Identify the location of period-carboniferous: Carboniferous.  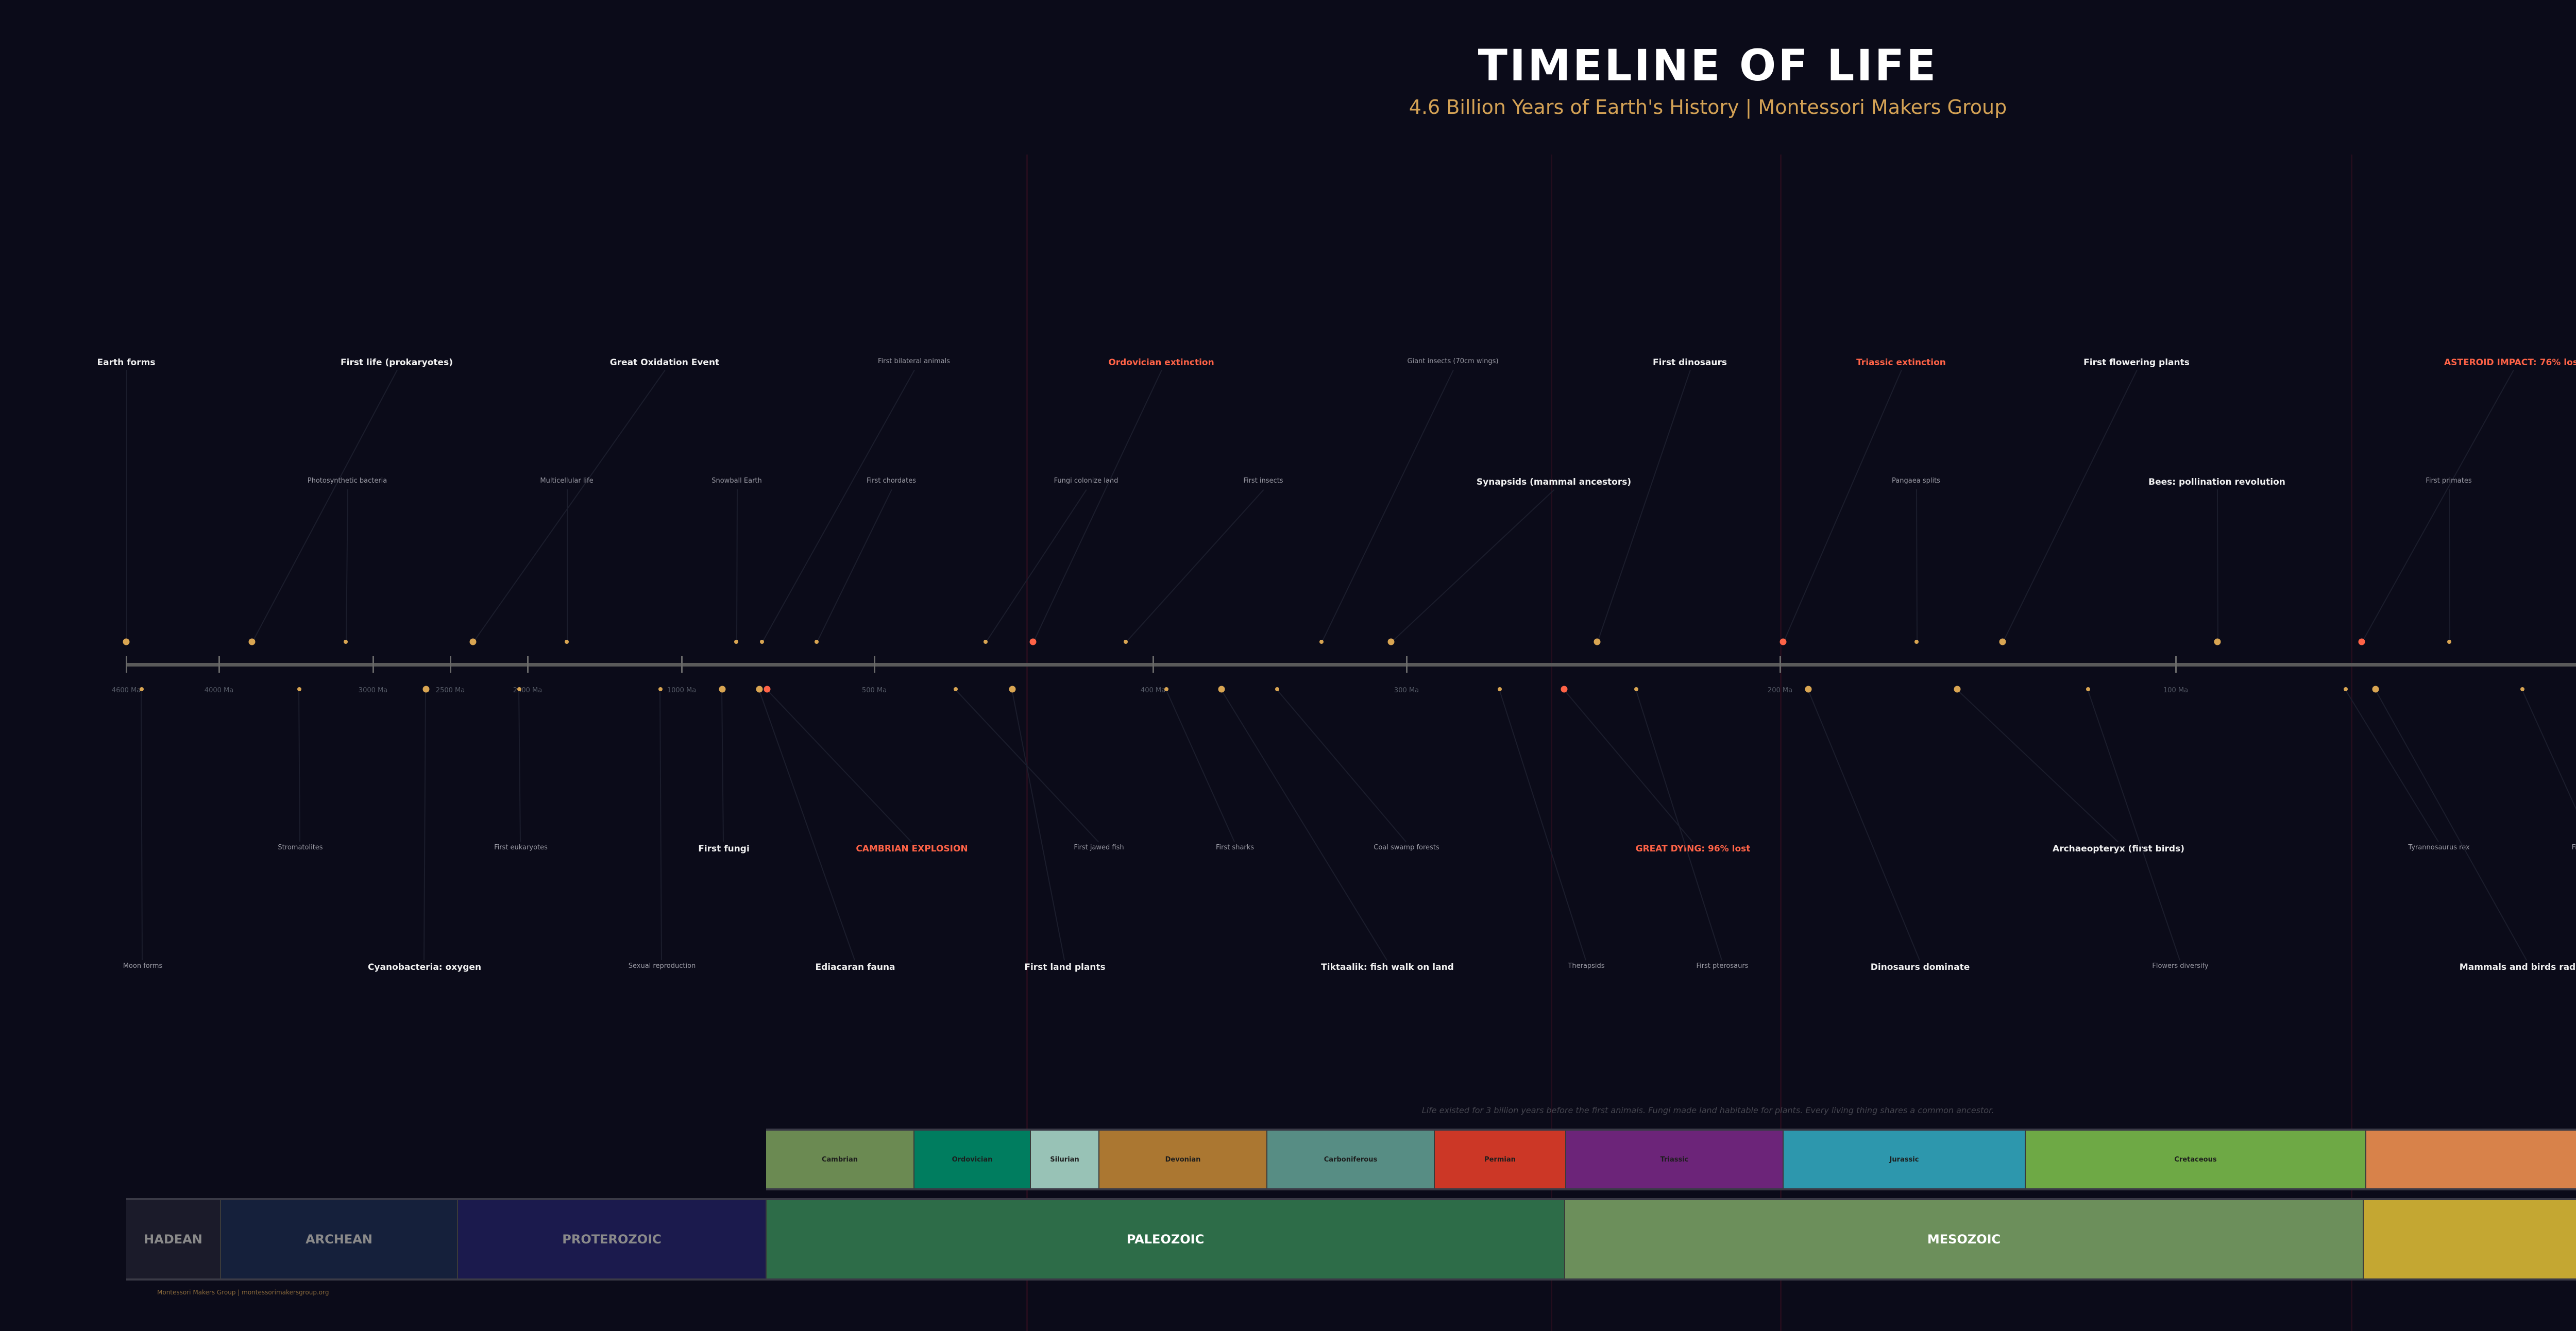
(1351, 1159).